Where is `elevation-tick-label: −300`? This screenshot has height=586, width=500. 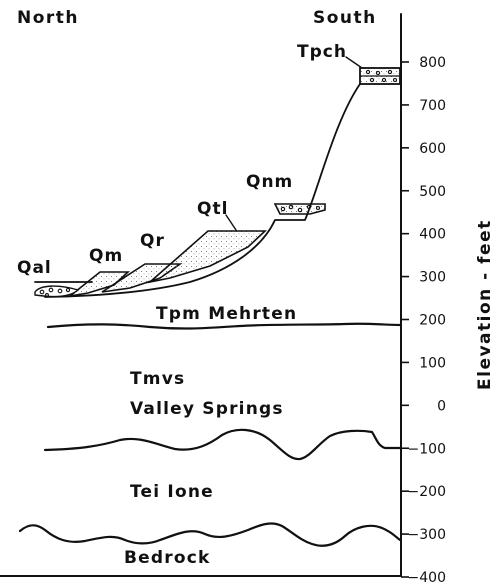 elevation-tick-label: −300 is located at coordinates (427, 535).